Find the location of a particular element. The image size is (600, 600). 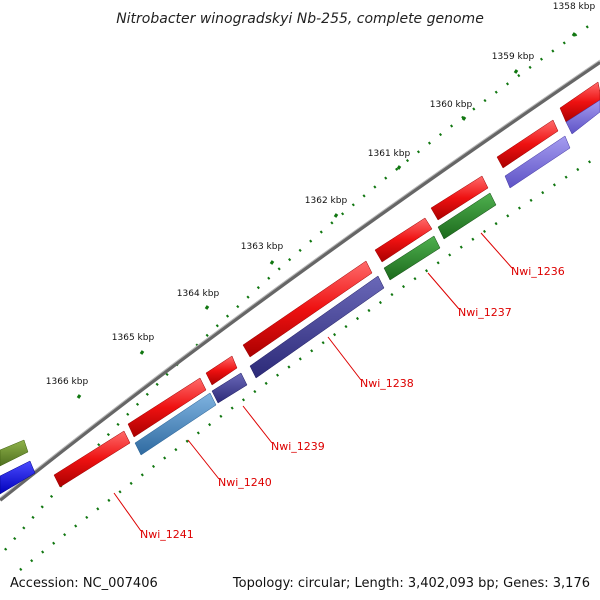

tick-label-1359: 1359 kbp is located at coordinates (513, 57).